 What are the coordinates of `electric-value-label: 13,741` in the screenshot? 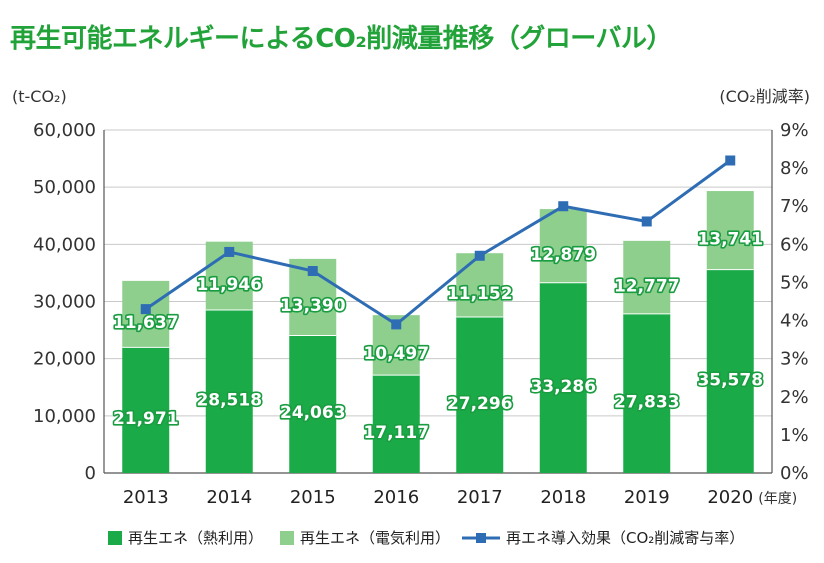 It's located at (730, 239).